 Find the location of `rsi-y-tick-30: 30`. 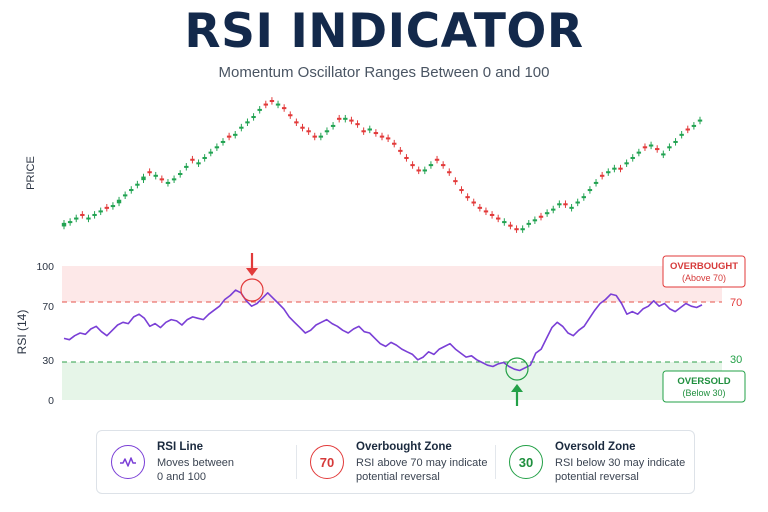

rsi-y-tick-30: 30 is located at coordinates (48, 361).